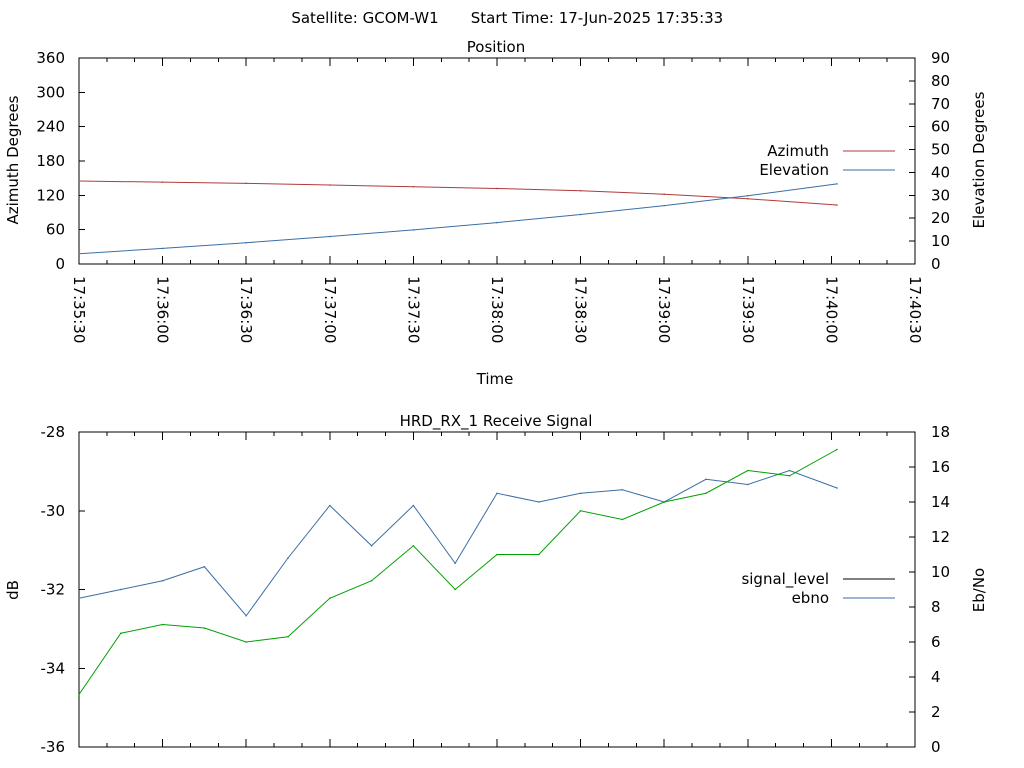 The width and height of the screenshot is (1024, 768). What do you see at coordinates (13, 159) in the screenshot?
I see `position-y-axis-label: Azimuth Degrees` at bounding box center [13, 159].